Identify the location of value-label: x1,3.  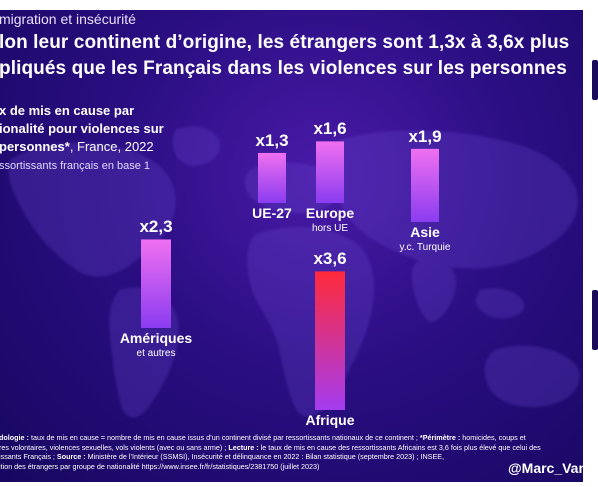
(272, 140).